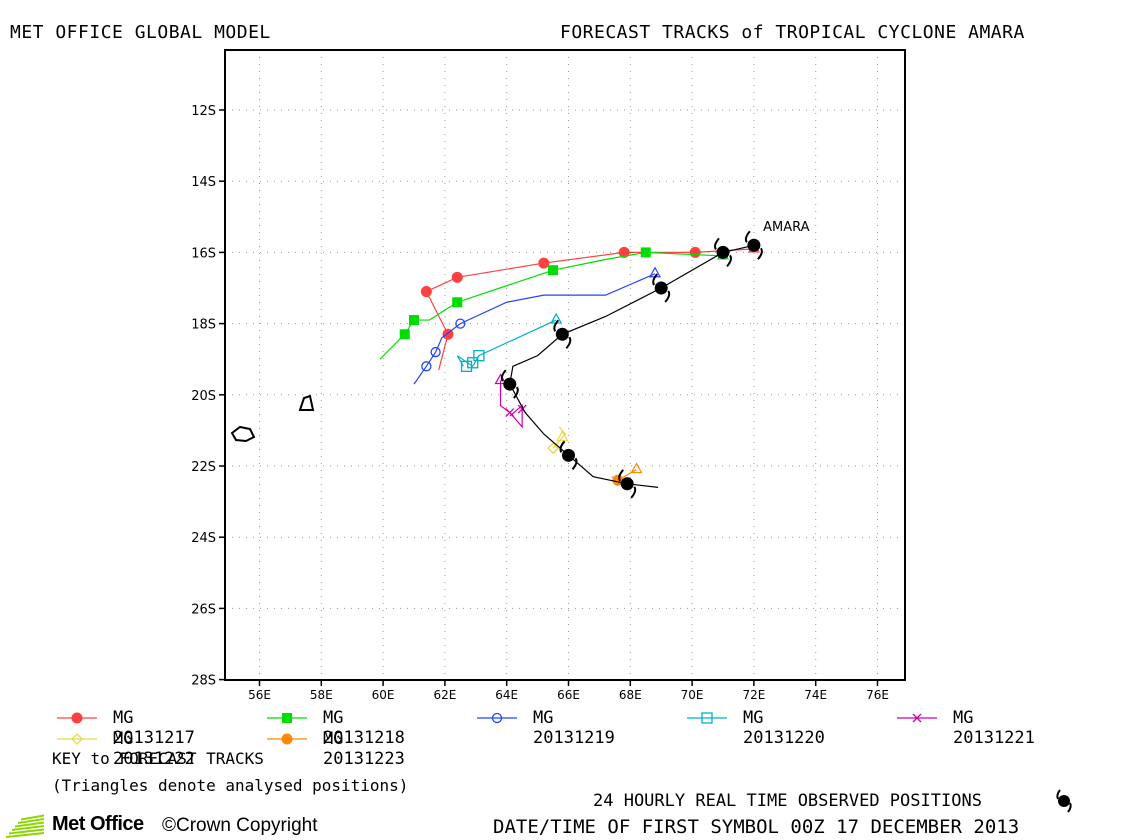  Describe the element at coordinates (154, 728) in the screenshot. I see `legend-label: MG 20131217` at that location.